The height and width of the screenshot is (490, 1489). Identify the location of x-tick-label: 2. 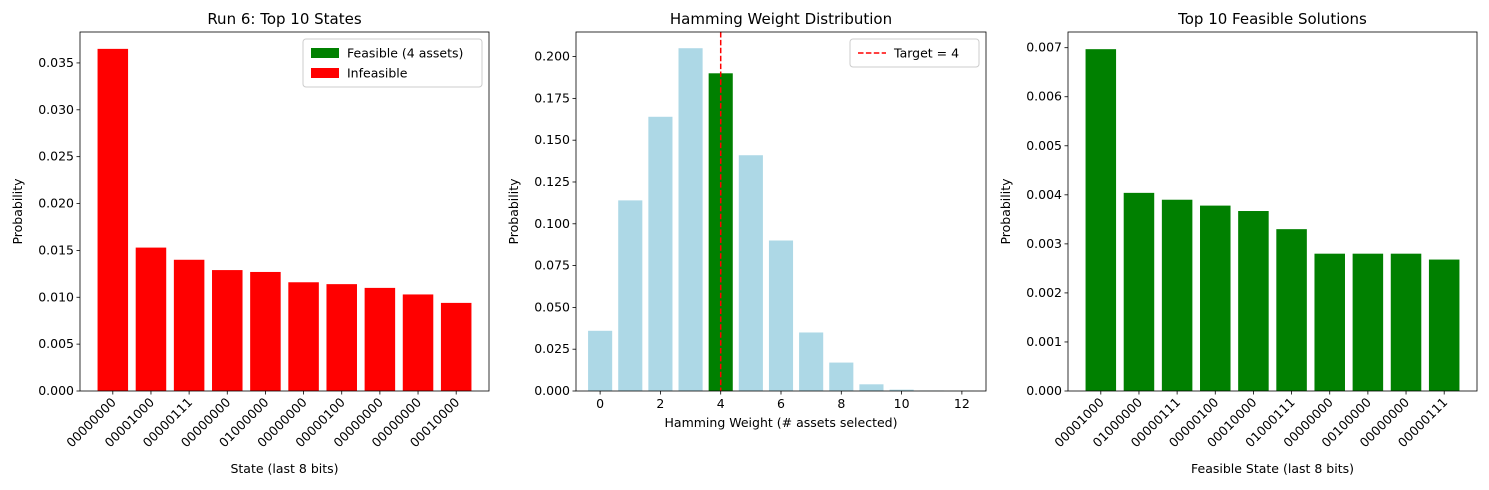
(660, 403).